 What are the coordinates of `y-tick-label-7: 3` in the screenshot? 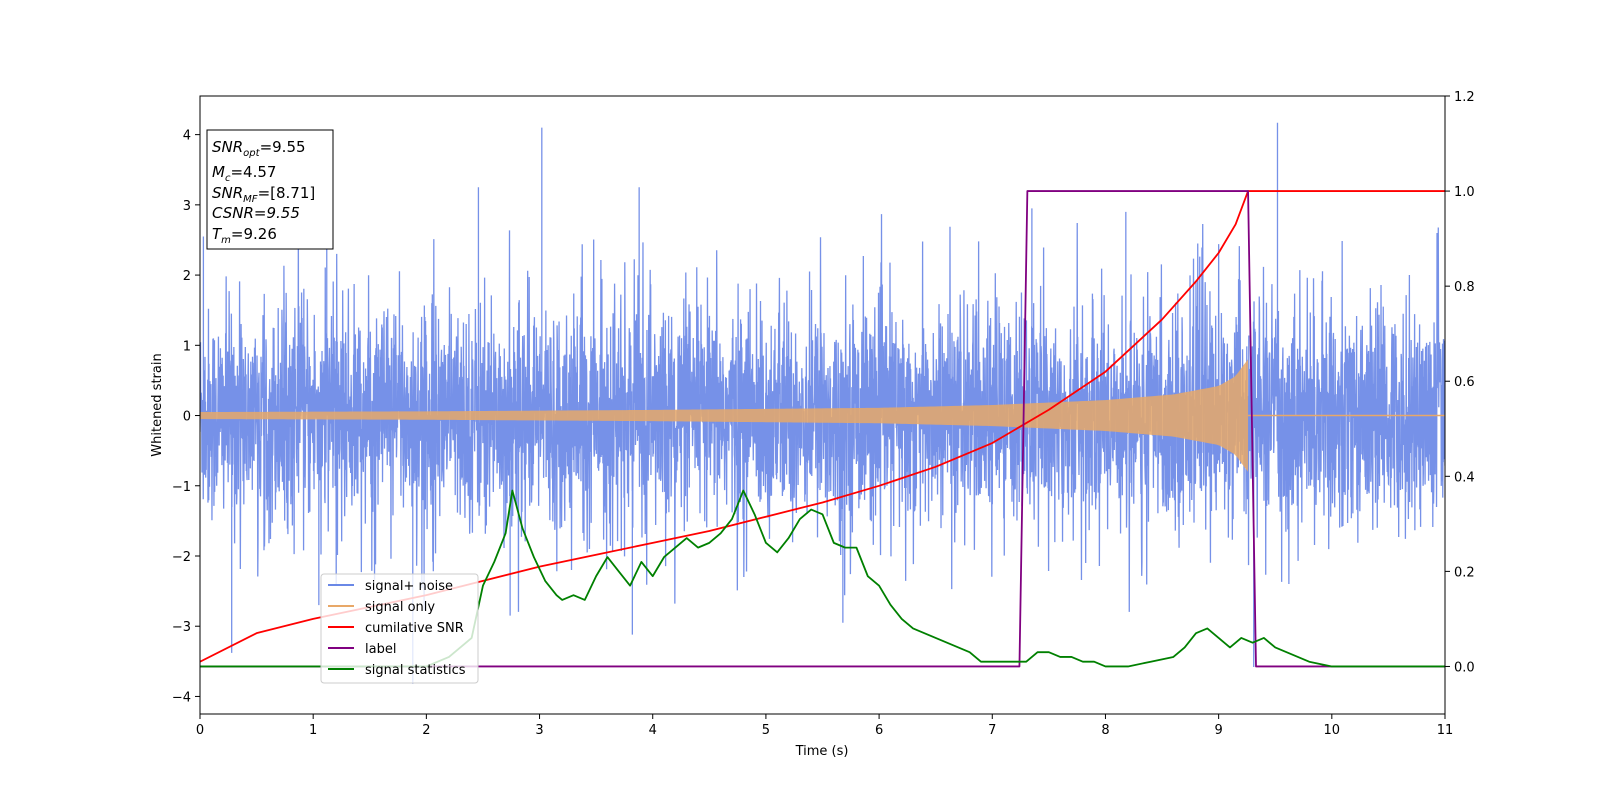 It's located at (187, 206).